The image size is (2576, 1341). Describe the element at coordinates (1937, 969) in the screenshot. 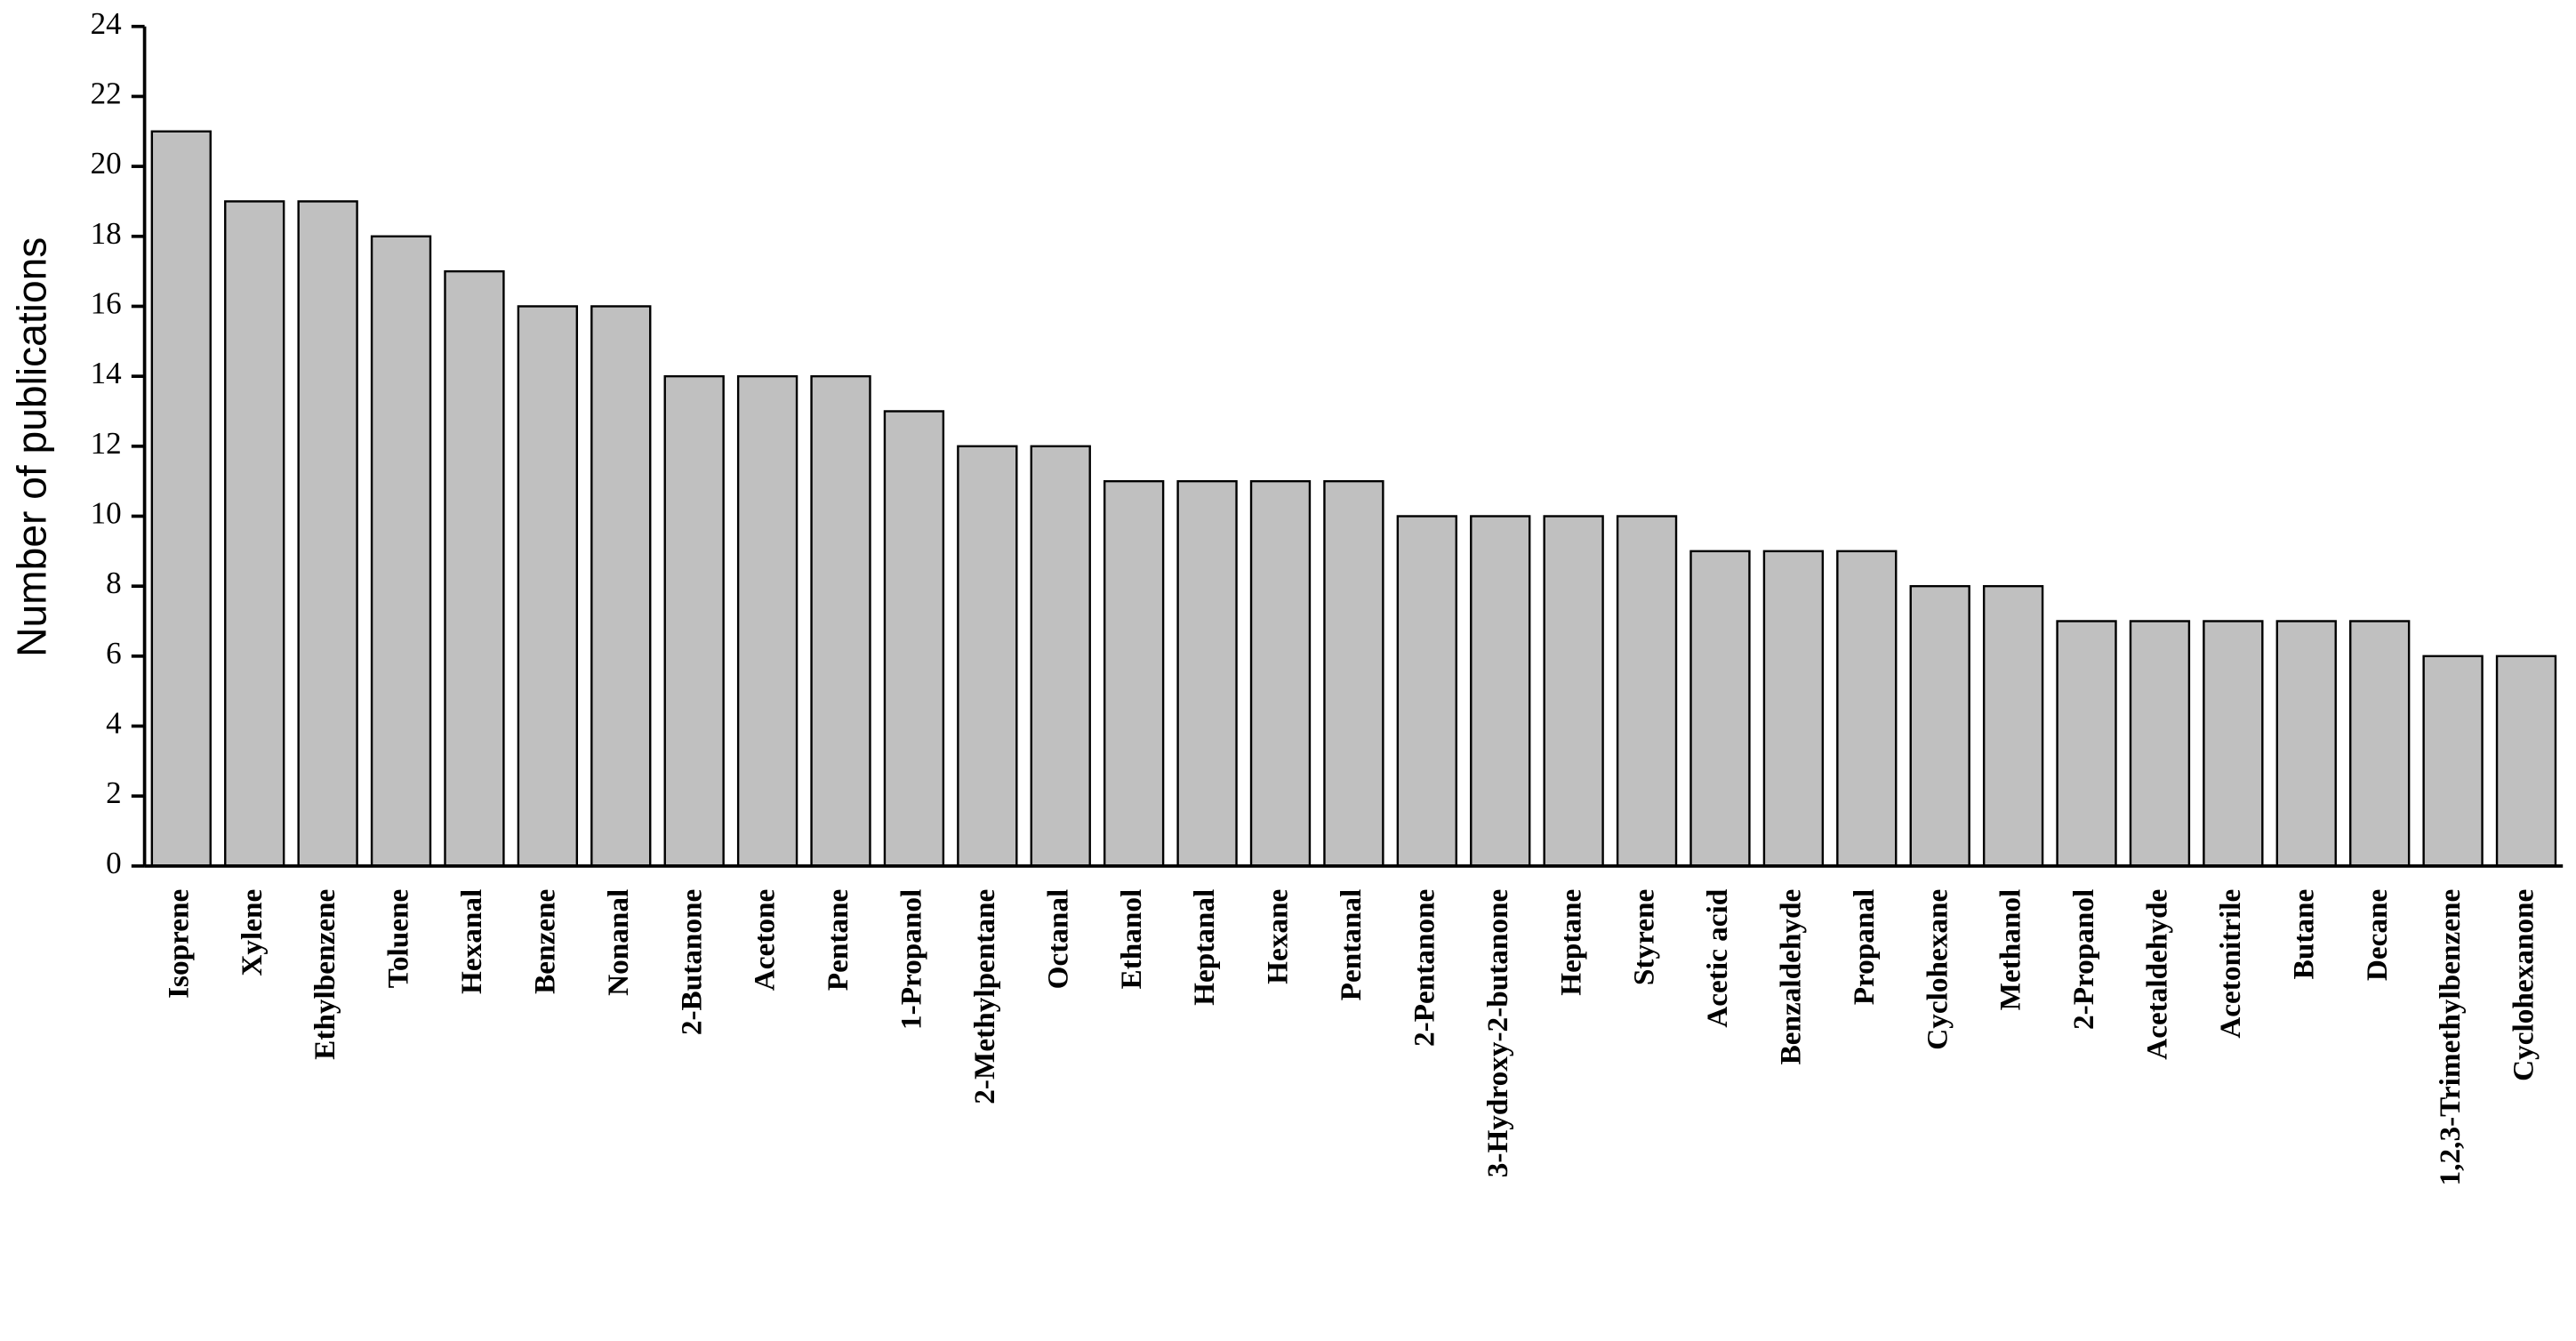

I see `x-tick-label: Cyclohexane` at that location.